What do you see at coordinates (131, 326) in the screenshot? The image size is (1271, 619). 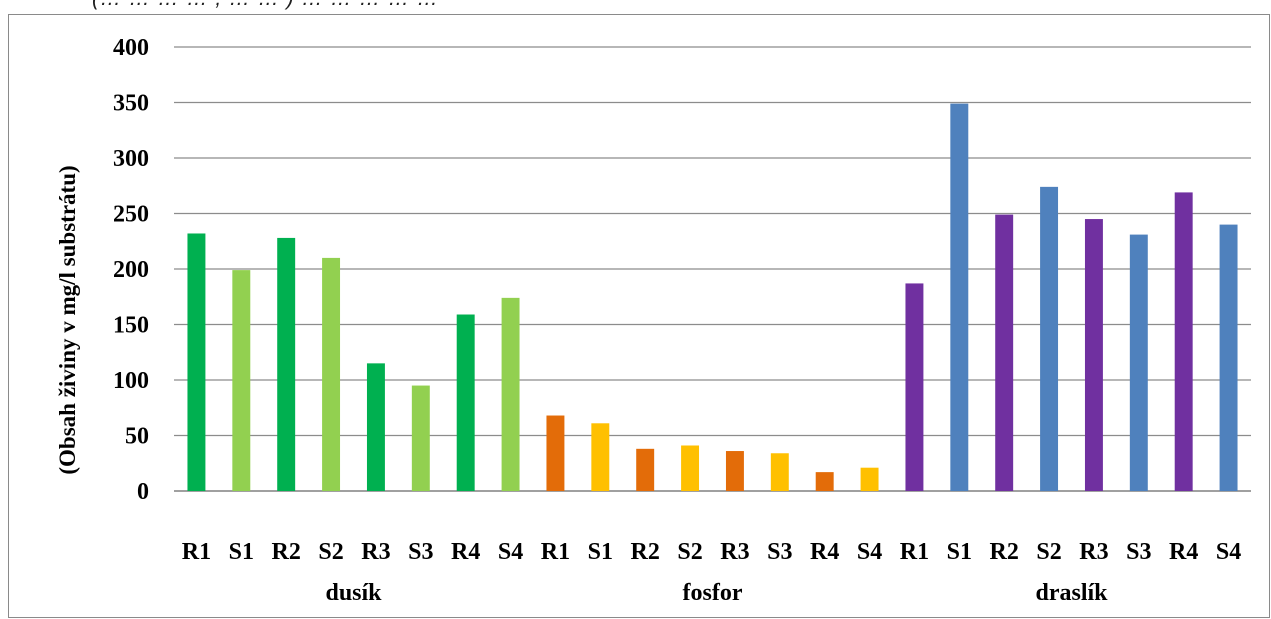 I see `y-tick-label: 150` at bounding box center [131, 326].